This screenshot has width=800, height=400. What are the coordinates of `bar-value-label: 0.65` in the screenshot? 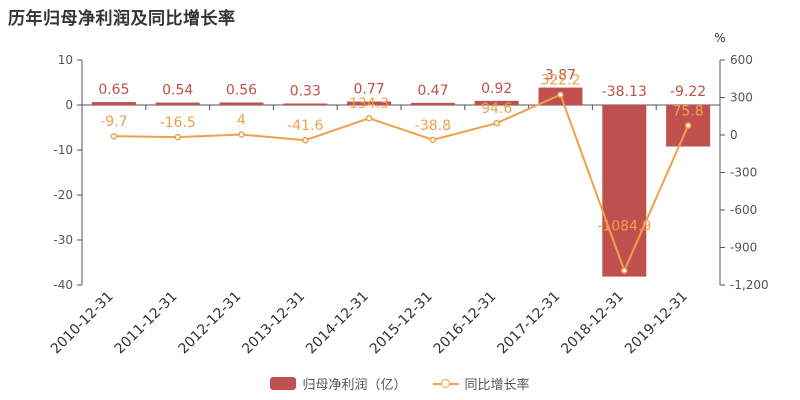 It's located at (113, 90).